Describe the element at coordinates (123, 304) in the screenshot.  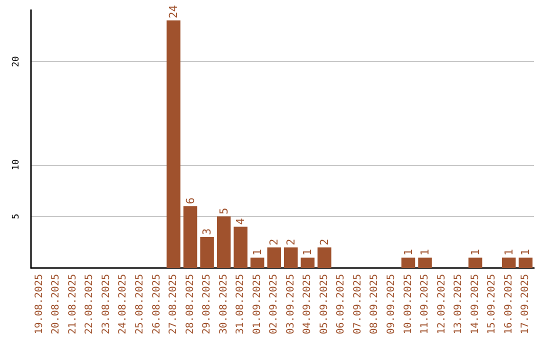
I see `x-tick-label: 24.08.2025` at that location.